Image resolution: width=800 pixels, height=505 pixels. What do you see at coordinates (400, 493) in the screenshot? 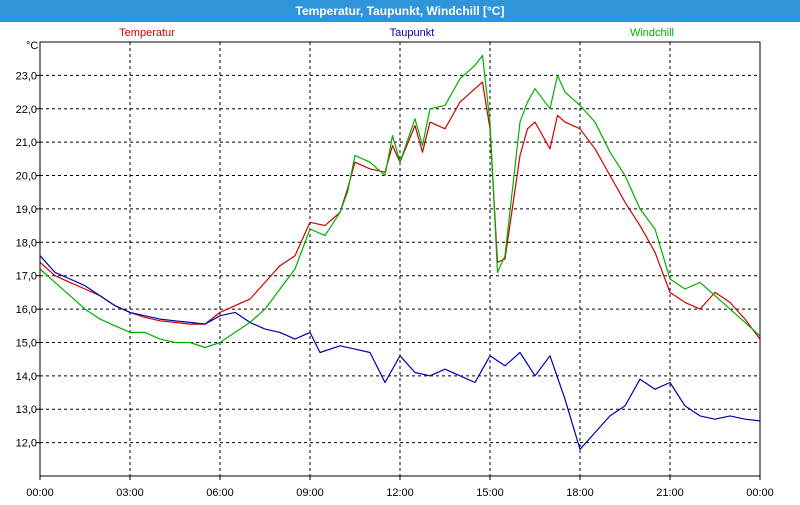
I see `x-tick-time: 12:00` at bounding box center [400, 493].